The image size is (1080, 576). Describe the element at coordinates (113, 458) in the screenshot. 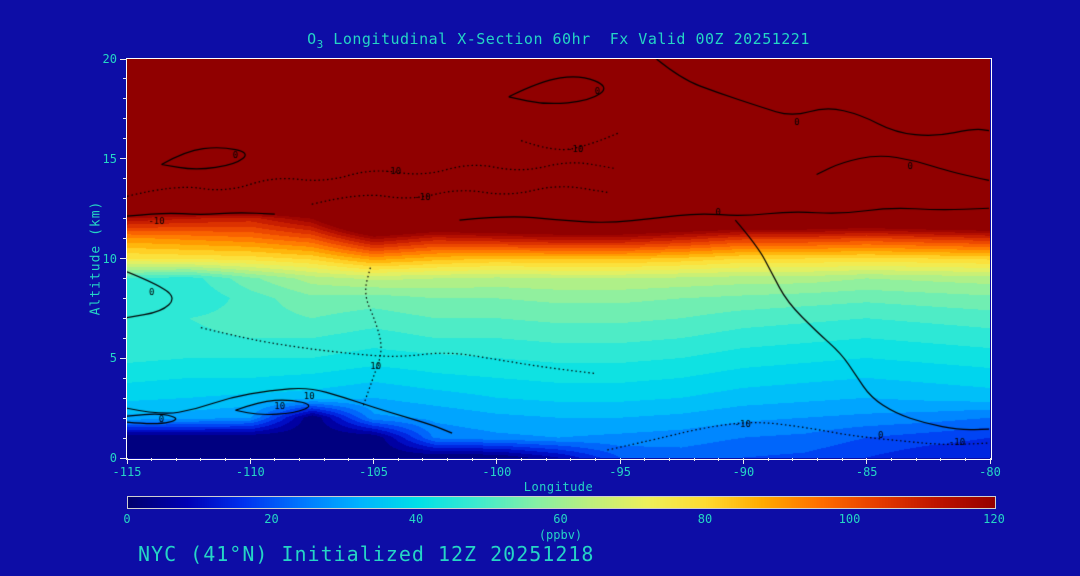

I see `y-tick-label: 0` at that location.